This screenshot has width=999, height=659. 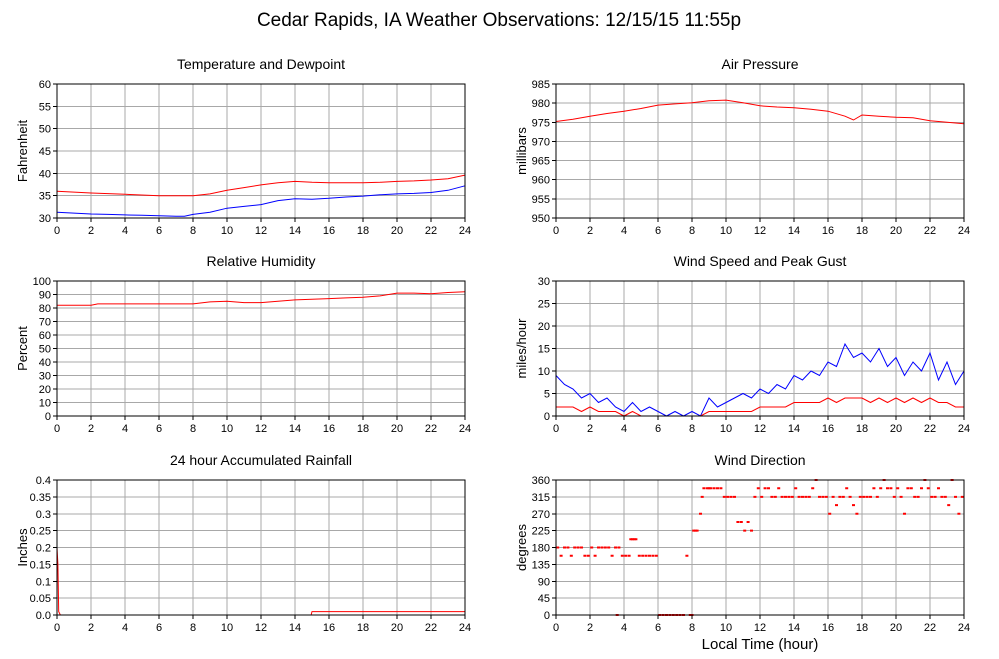 What do you see at coordinates (45, 323) in the screenshot?
I see `y-tick-label: 70` at bounding box center [45, 323].